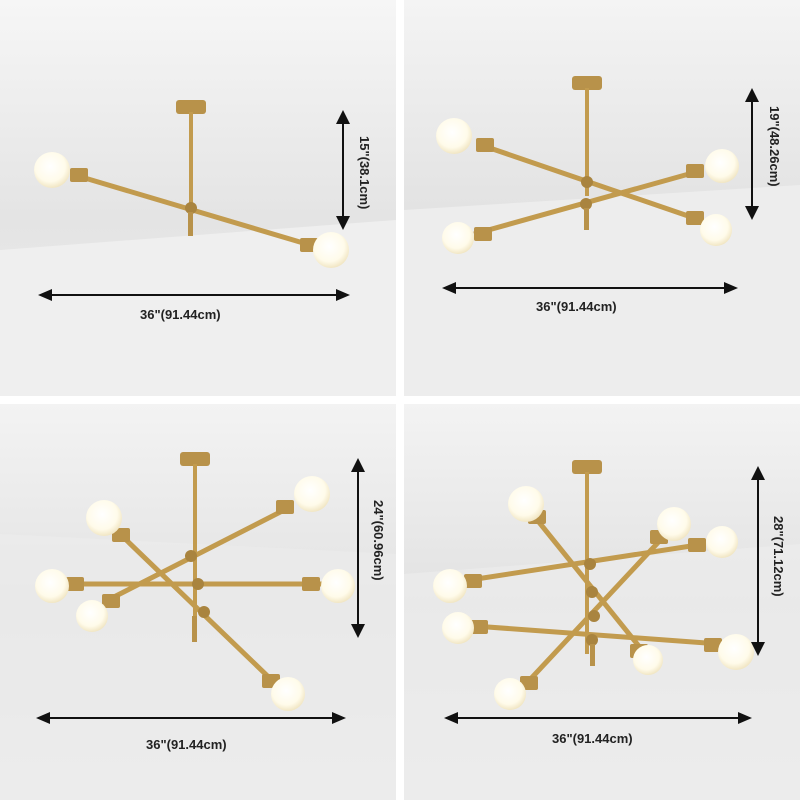  I want to click on height-dimension-label: 15"(38.1cm), so click(364, 173).